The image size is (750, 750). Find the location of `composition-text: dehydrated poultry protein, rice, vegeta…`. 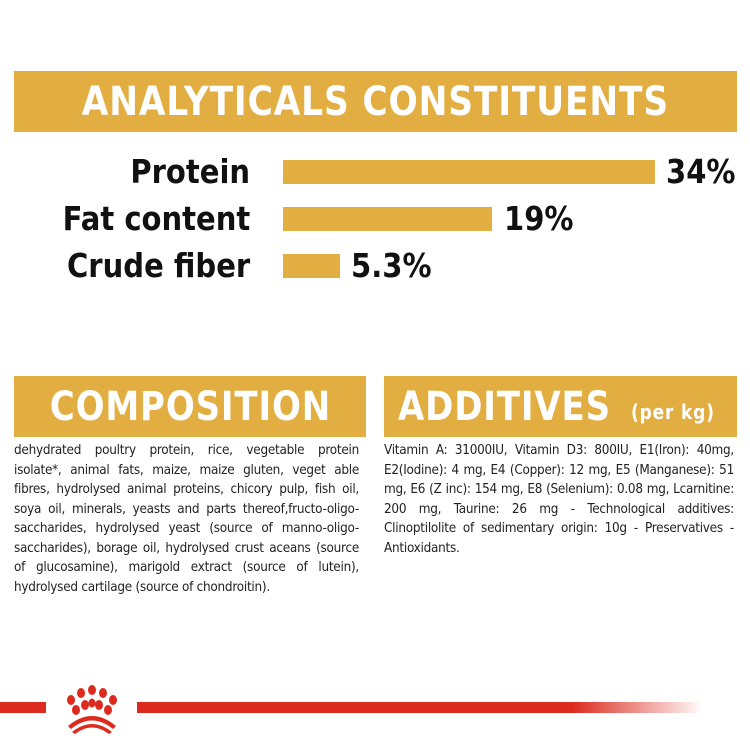

composition-text: dehydrated poultry protein, rice, vegeta… is located at coordinates (186, 519).